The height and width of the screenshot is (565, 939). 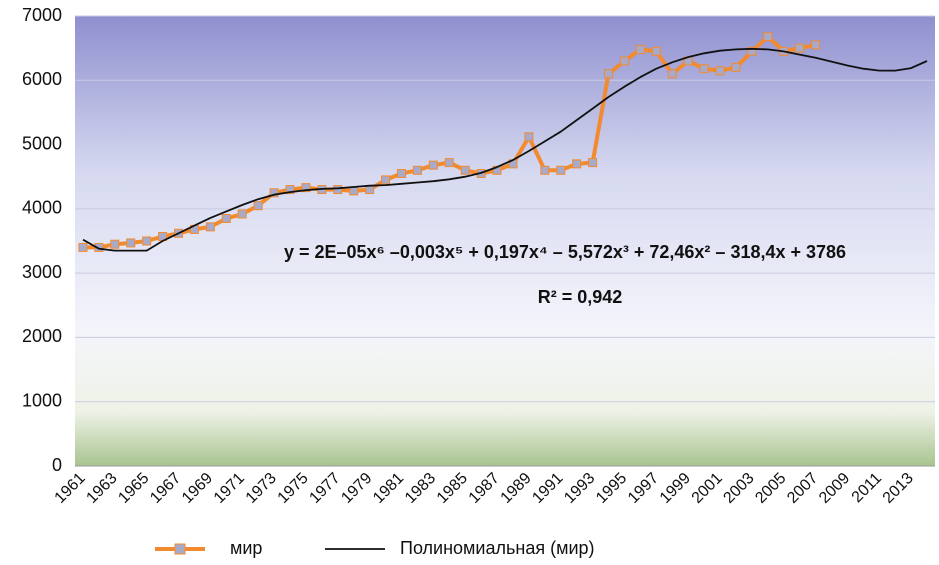 What do you see at coordinates (611, 488) in the screenshot?
I see `x-tick-label: 1995` at bounding box center [611, 488].